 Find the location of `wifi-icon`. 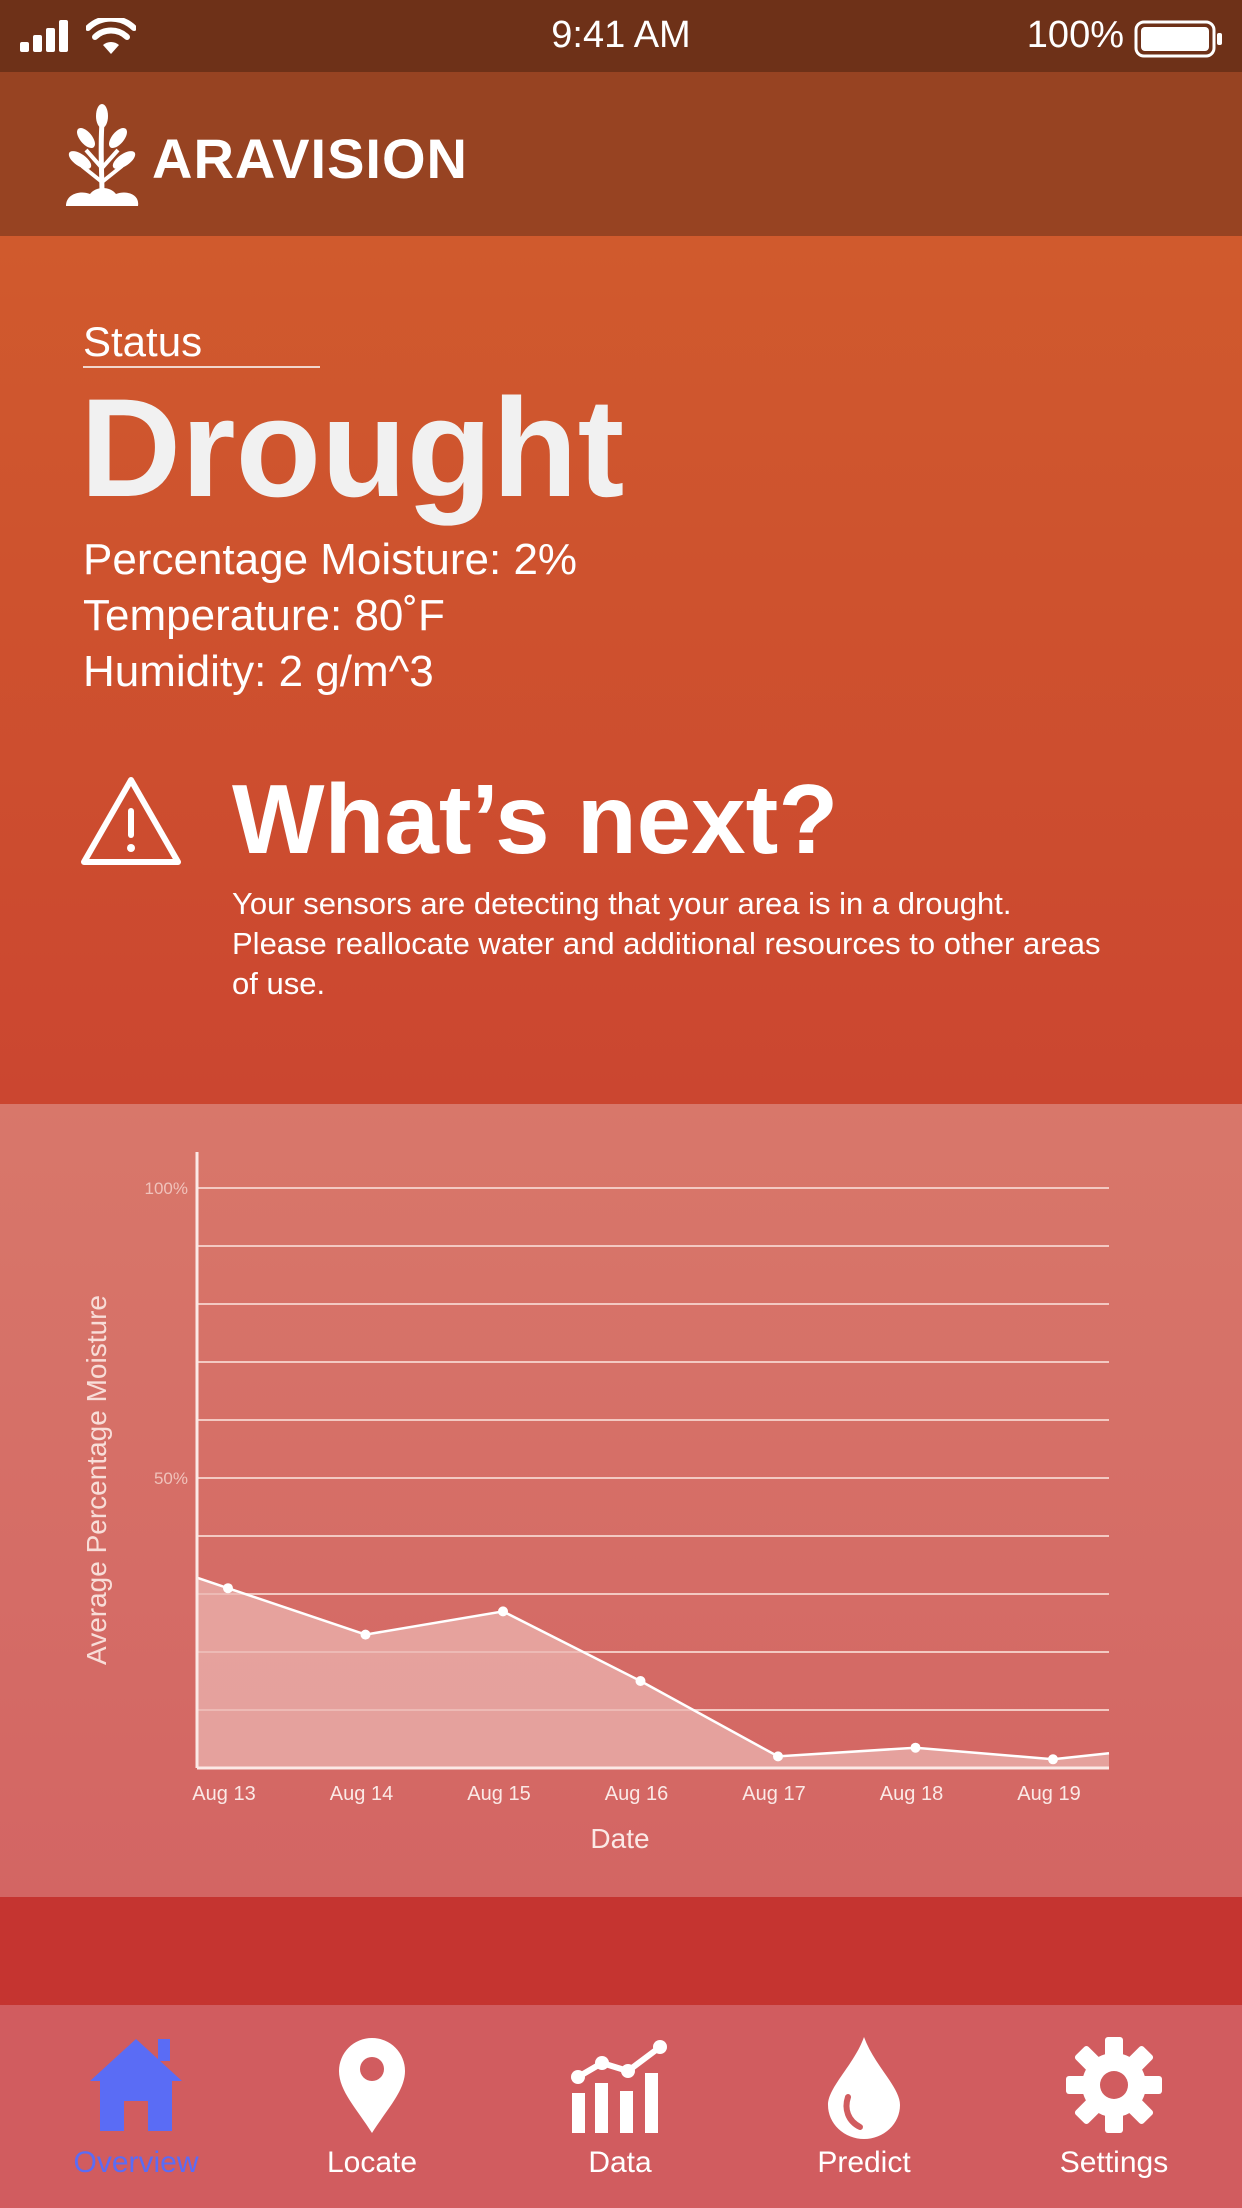

wifi-icon is located at coordinates (111, 36).